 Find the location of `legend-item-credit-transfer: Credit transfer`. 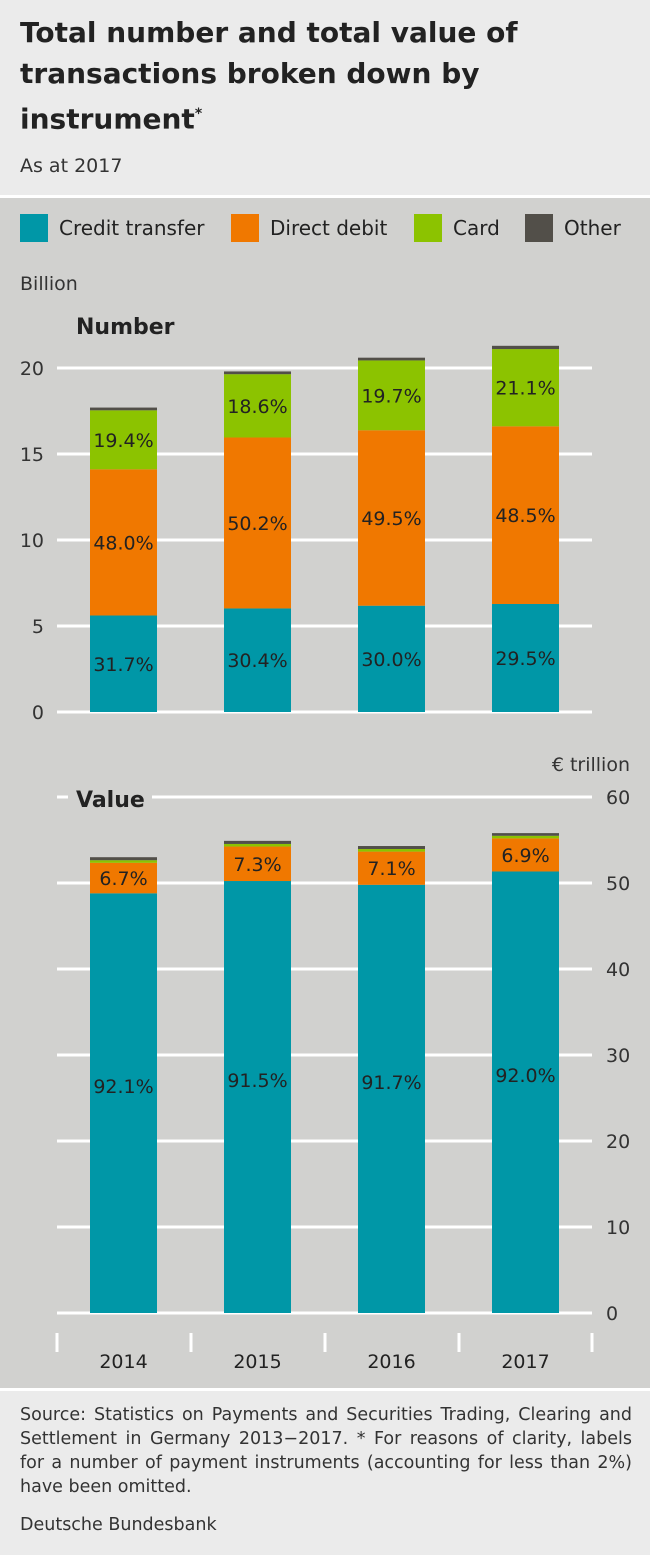

legend-item-credit-transfer: Credit transfer is located at coordinates (112, 228).